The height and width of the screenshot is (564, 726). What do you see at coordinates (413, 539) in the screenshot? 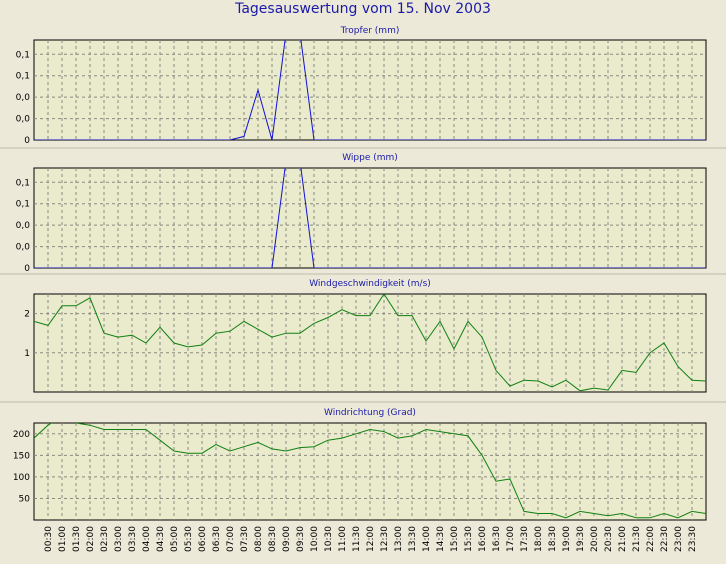
I see `x-tick-label: 13:30` at bounding box center [413, 539].